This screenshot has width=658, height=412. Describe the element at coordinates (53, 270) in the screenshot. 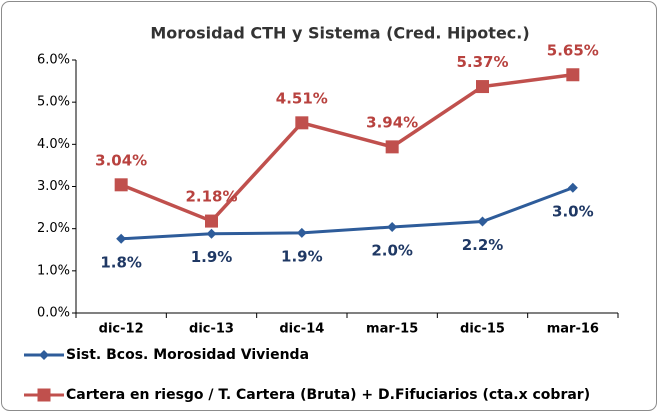

I see `y-tick-label: 1.0%` at that location.